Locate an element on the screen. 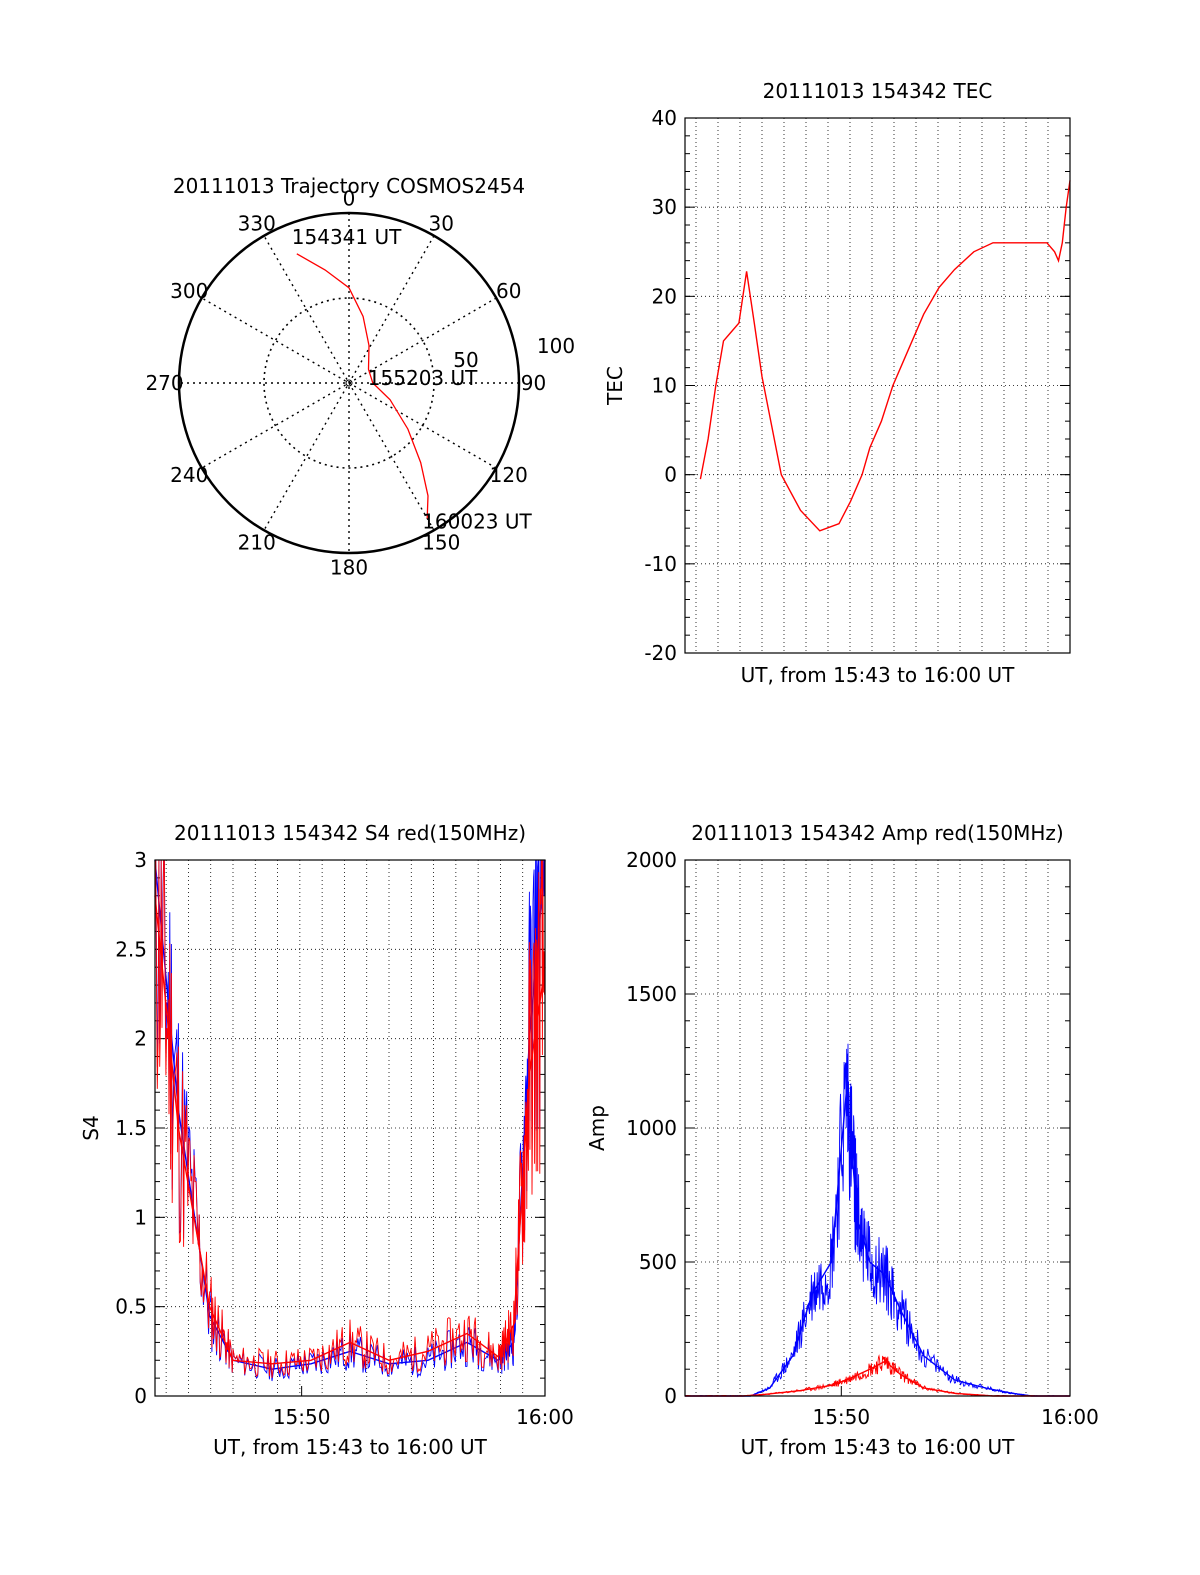 This screenshot has width=1200, height=1575. y-tick-label: 1.5 is located at coordinates (131, 1128).